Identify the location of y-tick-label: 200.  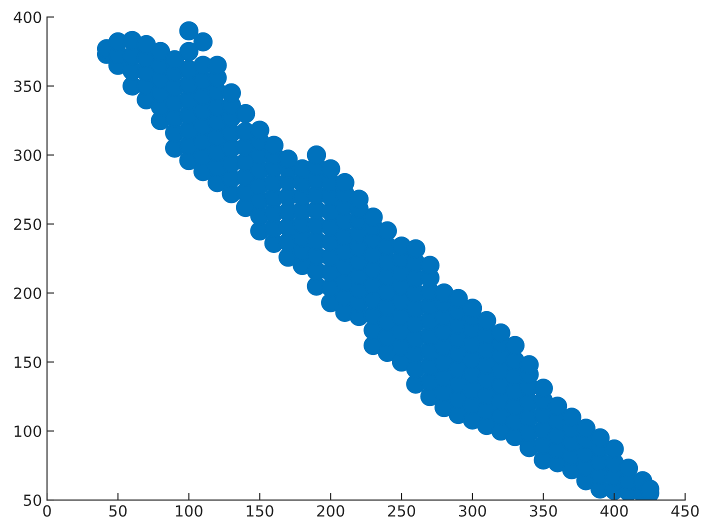
(28, 293).